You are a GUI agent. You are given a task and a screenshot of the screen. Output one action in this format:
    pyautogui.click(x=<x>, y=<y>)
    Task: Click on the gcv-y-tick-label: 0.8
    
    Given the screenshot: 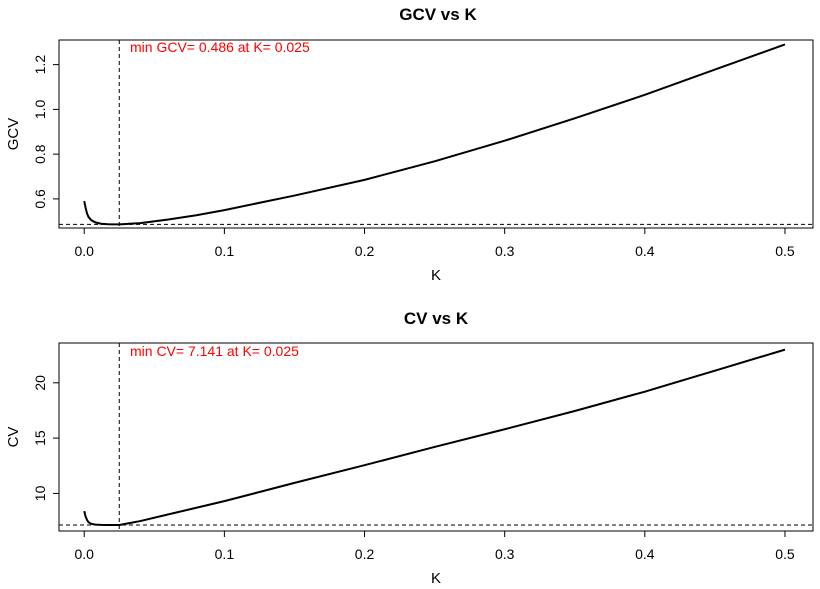 What is the action you would take?
    pyautogui.click(x=40, y=154)
    